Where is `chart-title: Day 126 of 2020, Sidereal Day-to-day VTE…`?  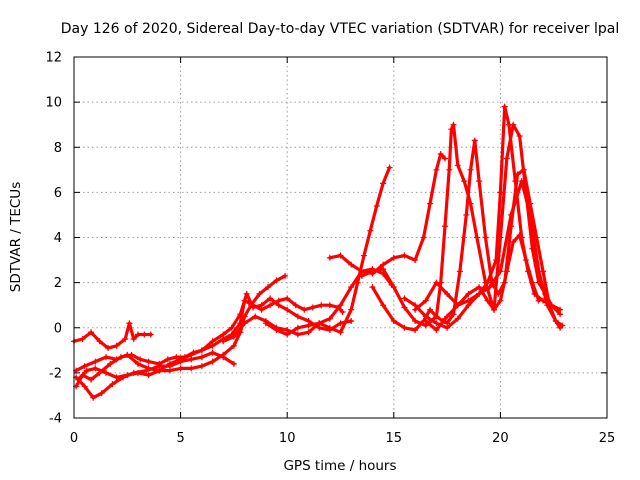 chart-title: Day 126 of 2020, Sidereal Day-to-day VTE… is located at coordinates (340, 29).